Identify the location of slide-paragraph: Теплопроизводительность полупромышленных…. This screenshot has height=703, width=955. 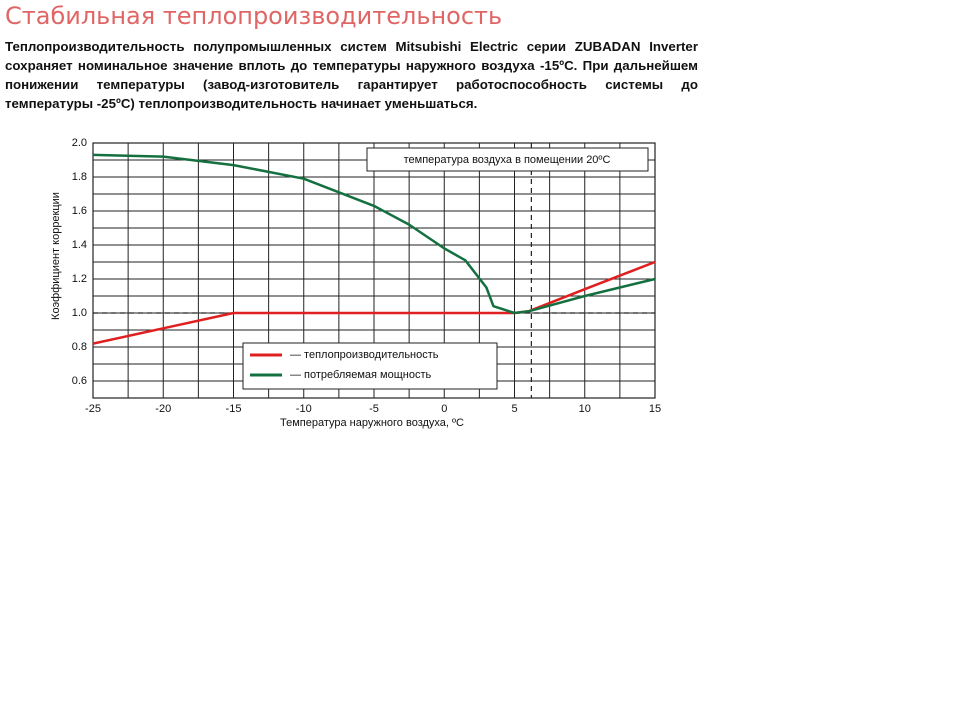
(351, 75).